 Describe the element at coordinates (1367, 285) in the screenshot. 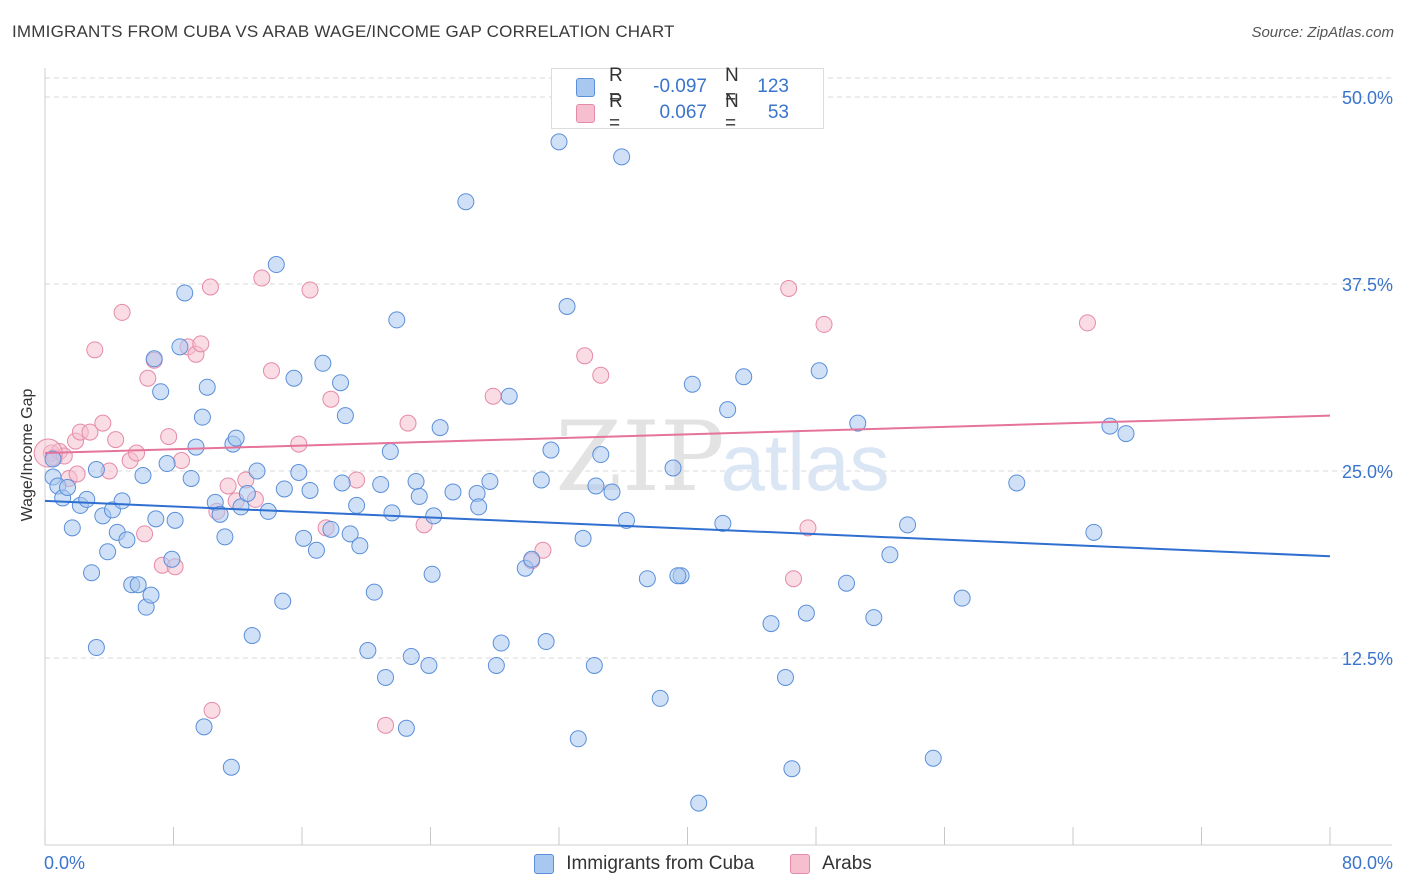

I see `y-tick-label: 37.5%` at that location.